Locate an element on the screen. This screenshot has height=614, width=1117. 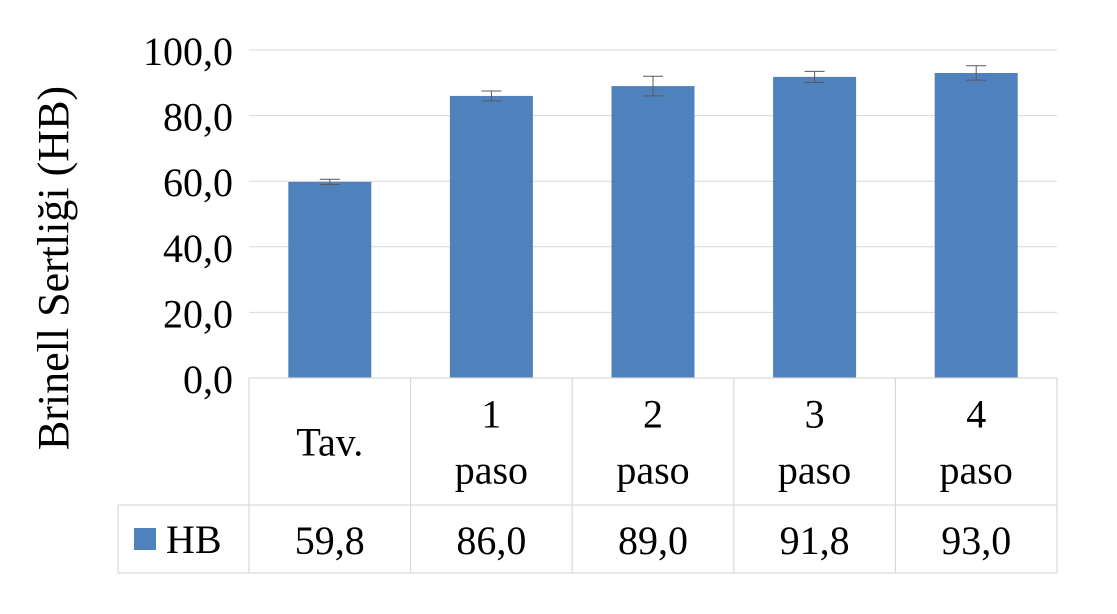
y-tick-label: 40,0 is located at coordinates (198, 248).